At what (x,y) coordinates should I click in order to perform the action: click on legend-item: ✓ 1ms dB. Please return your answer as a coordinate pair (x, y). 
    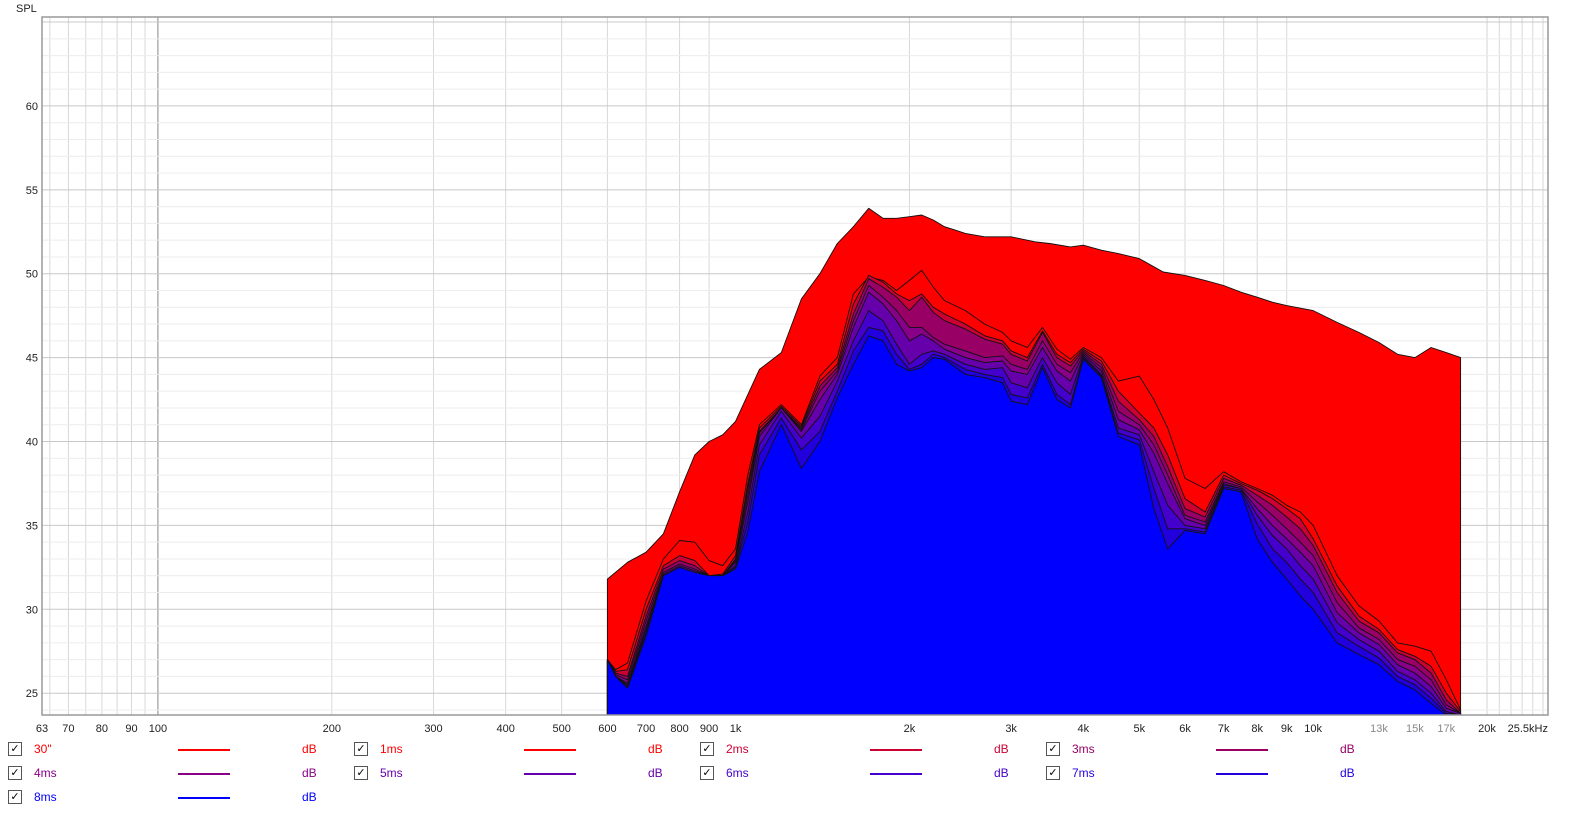
    Looking at the image, I should click on (524, 750).